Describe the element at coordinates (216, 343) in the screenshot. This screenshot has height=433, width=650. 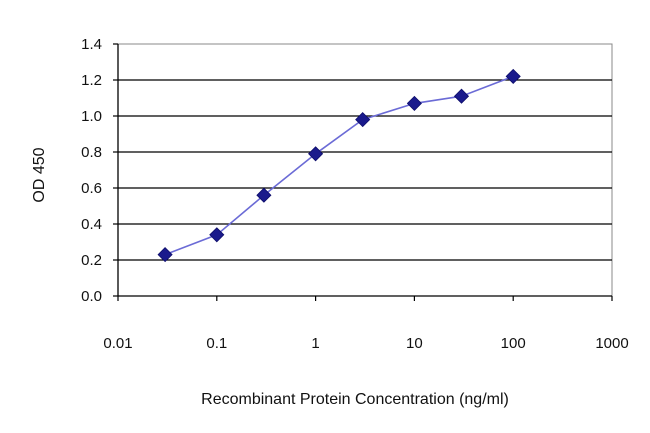
I see `x-tick-label-1: 0.1` at that location.